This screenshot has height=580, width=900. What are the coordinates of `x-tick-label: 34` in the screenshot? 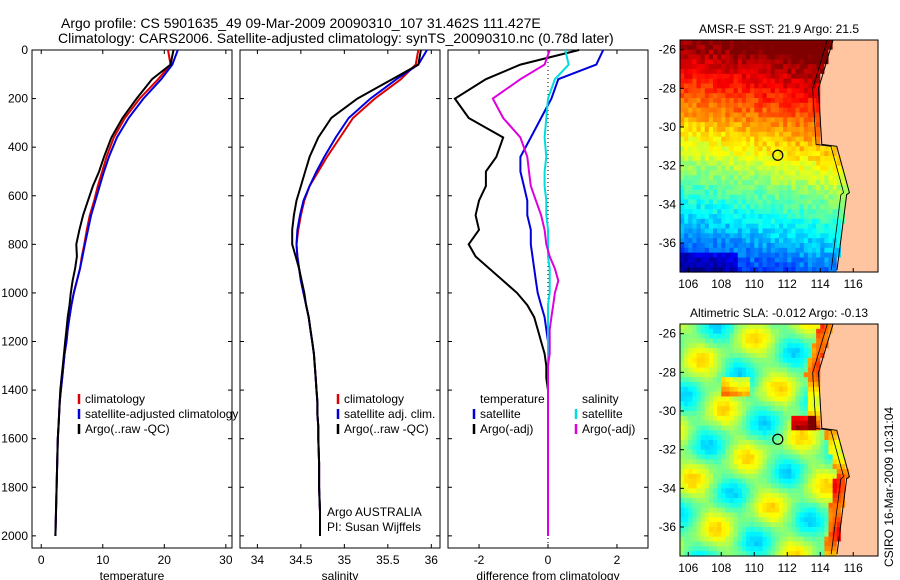 It's located at (258, 560).